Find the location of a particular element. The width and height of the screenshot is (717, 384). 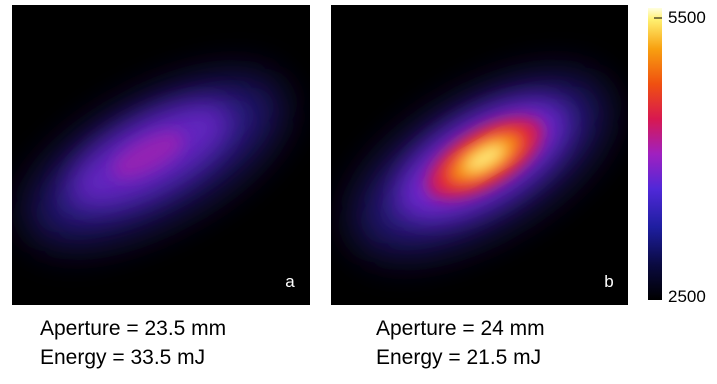

caption-line: Aperture = 23.5 mm is located at coordinates (133, 328).